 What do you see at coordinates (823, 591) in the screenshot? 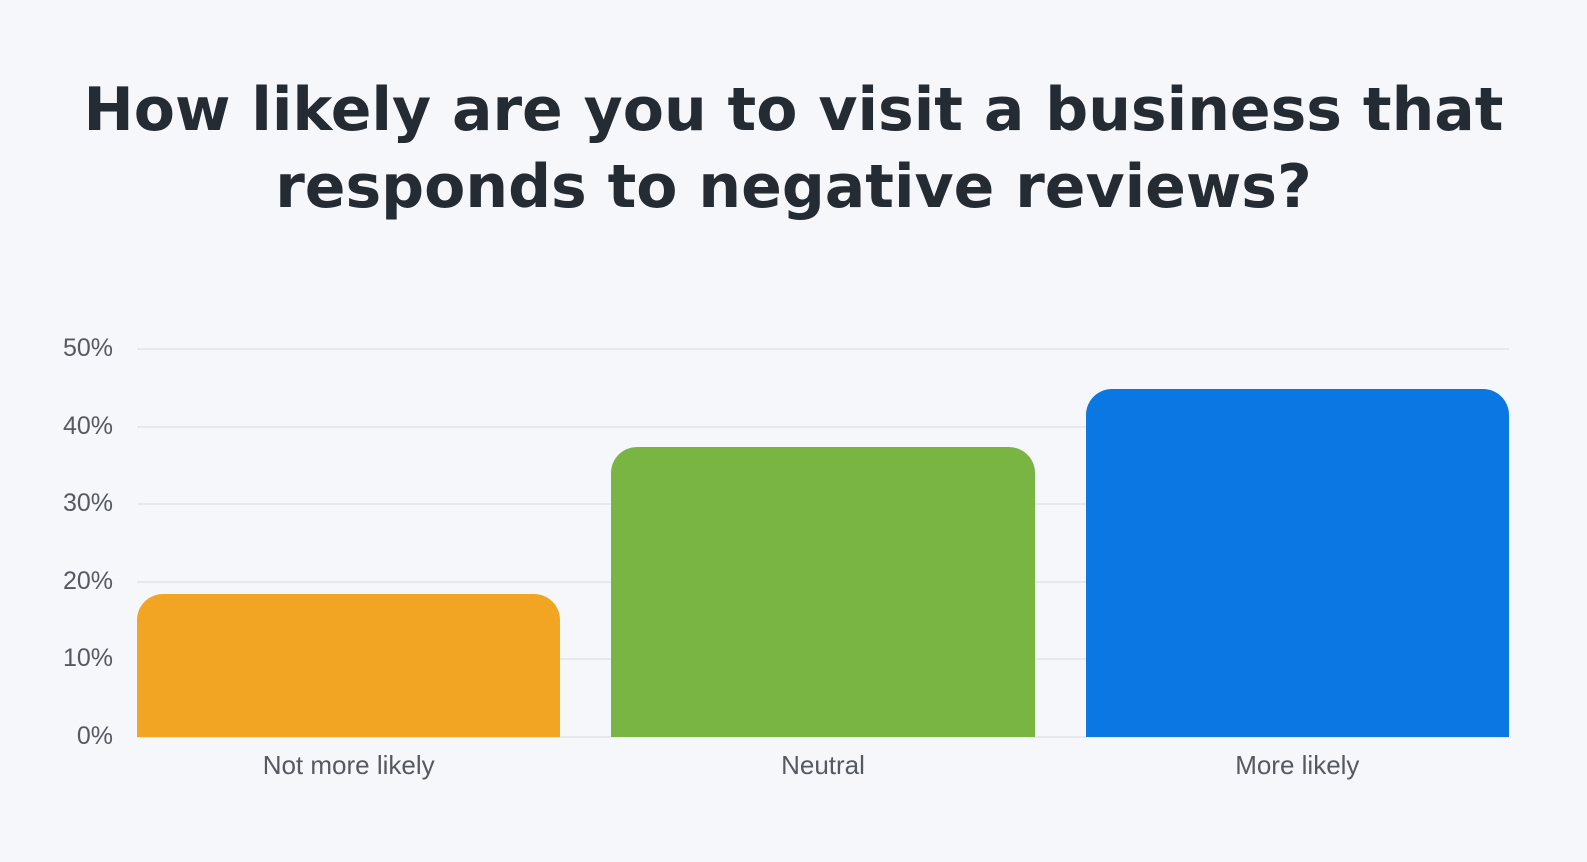
I see `bar-neutral` at bounding box center [823, 591].